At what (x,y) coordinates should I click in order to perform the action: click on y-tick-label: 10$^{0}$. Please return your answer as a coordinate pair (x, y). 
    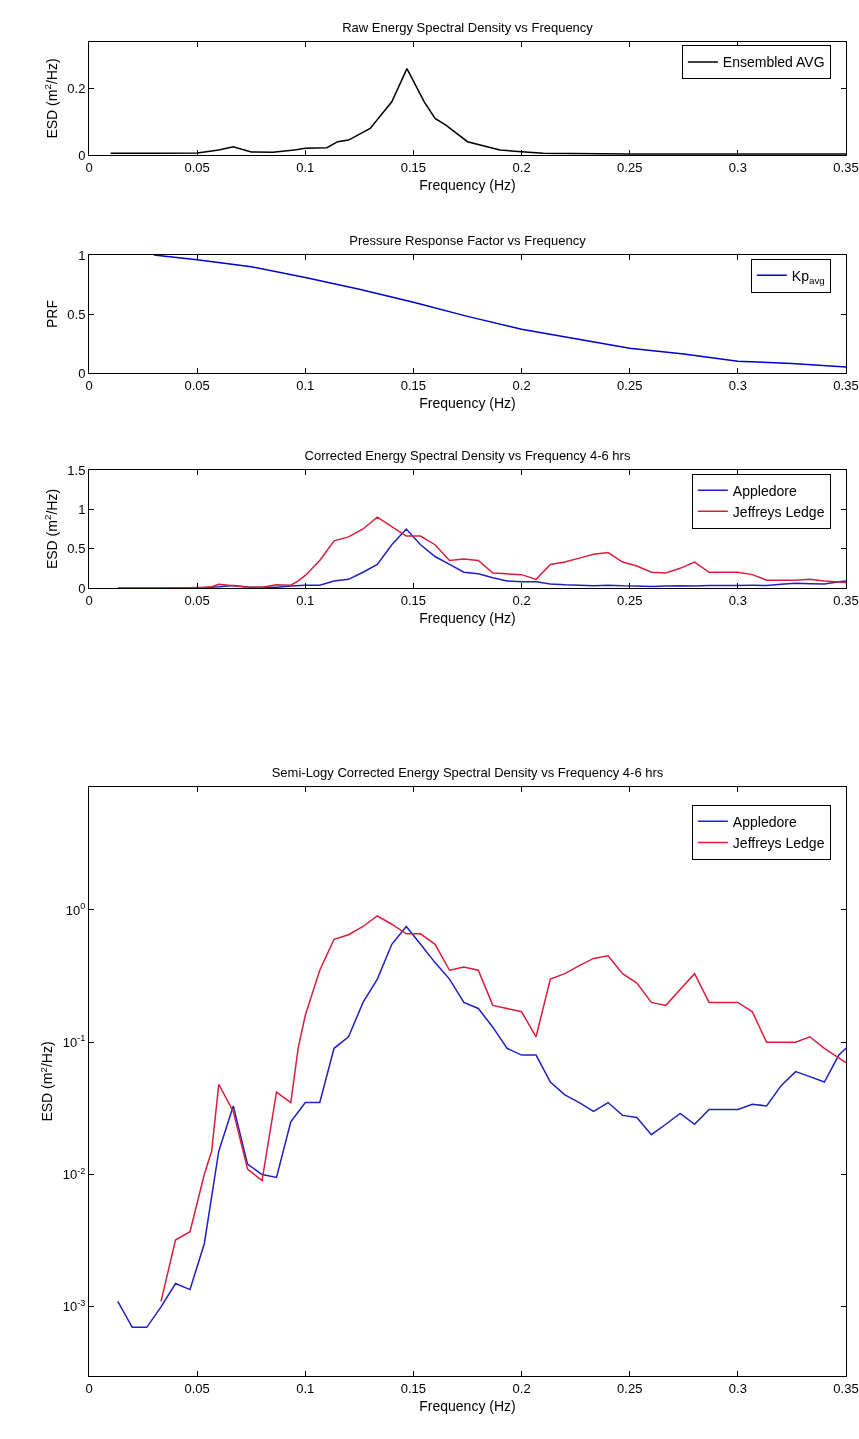
    Looking at the image, I should click on (75, 909).